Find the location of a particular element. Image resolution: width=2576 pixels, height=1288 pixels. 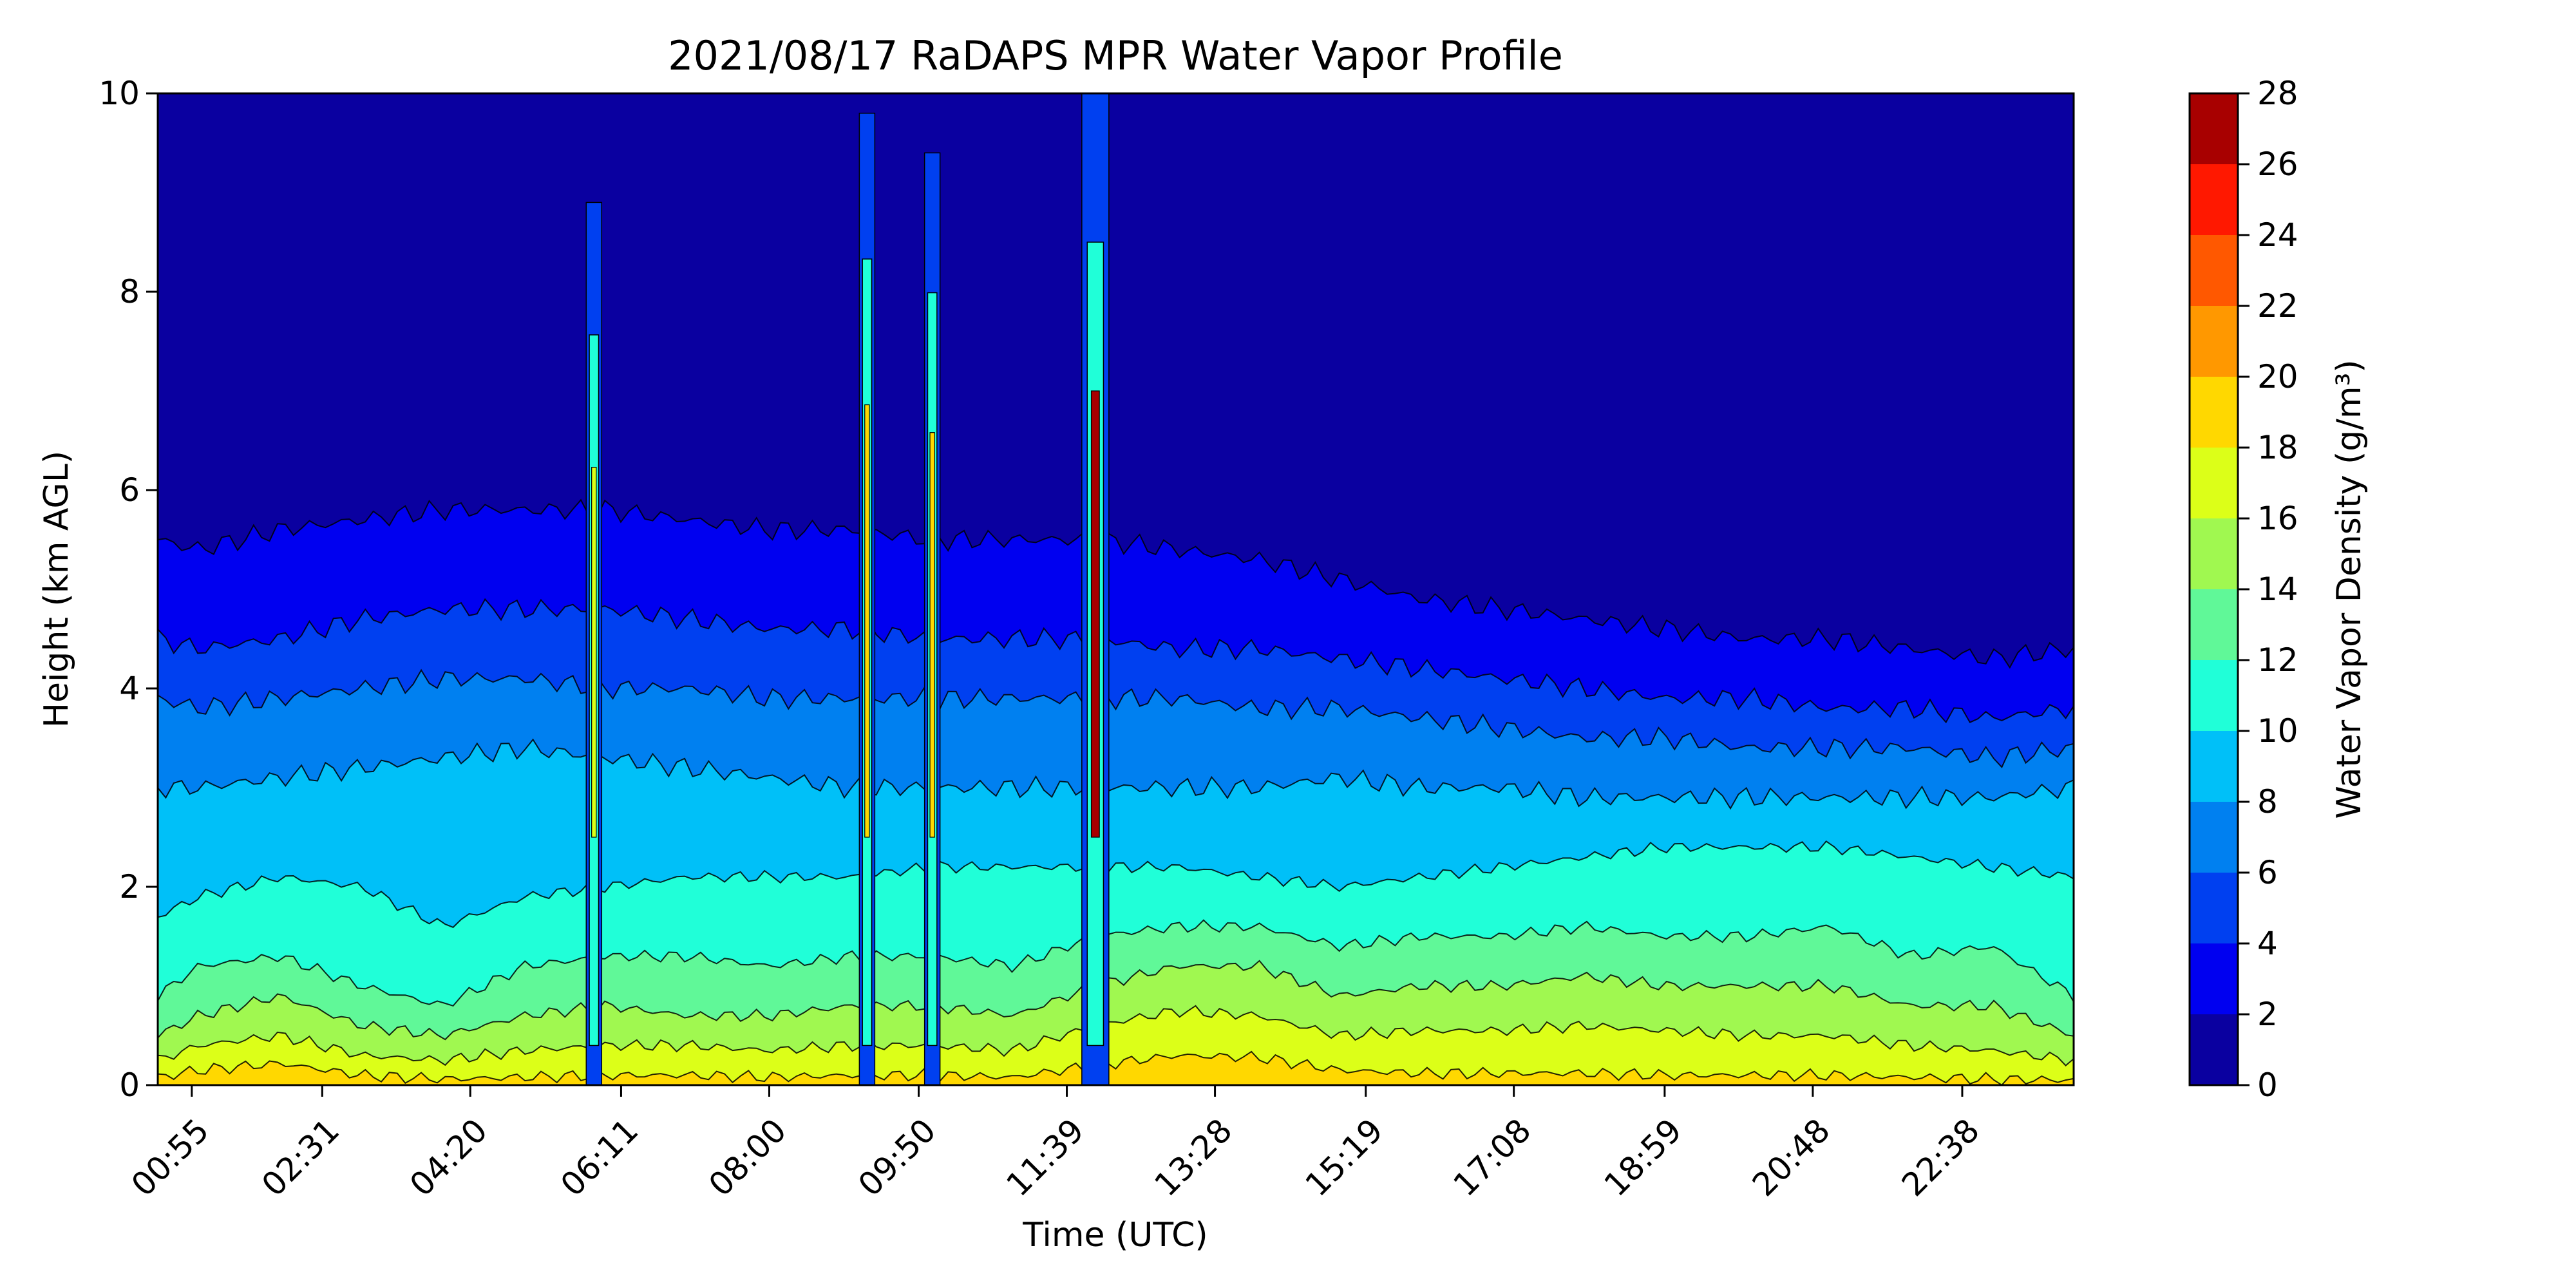

colorbar-tick-label: 10 is located at coordinates (2277, 731).